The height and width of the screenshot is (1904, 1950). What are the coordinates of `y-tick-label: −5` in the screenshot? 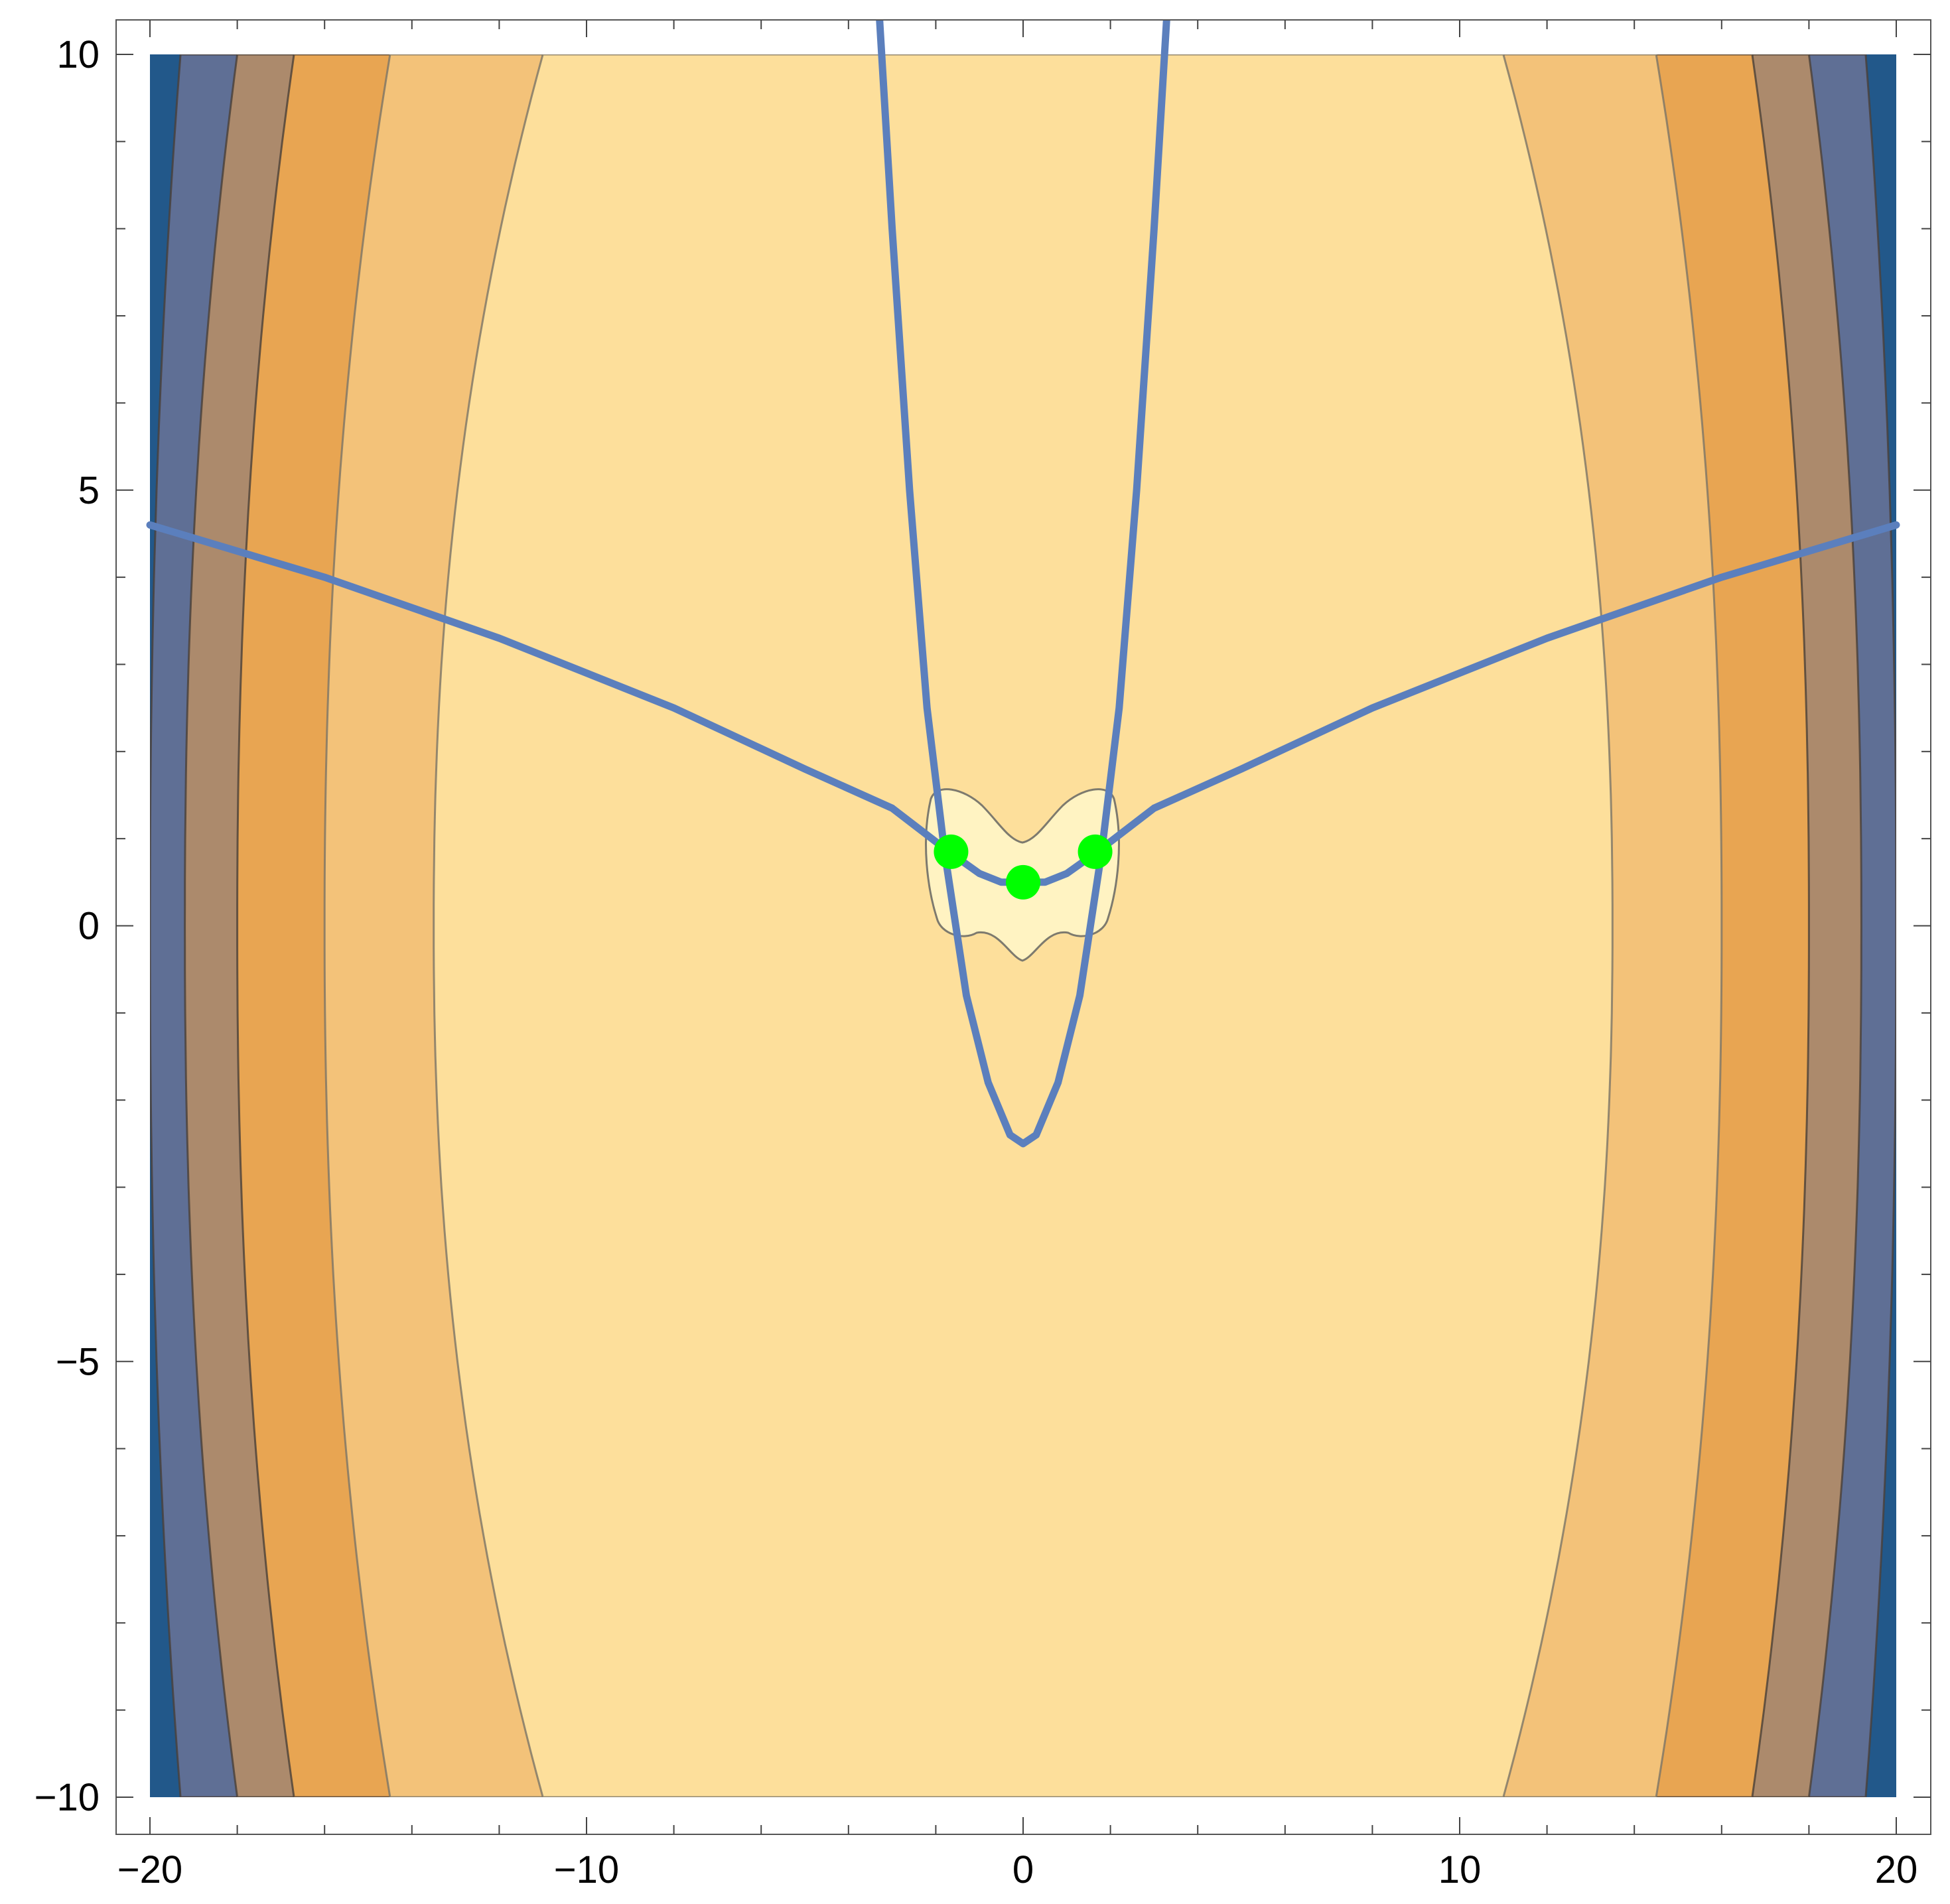 It's located at (78, 1362).